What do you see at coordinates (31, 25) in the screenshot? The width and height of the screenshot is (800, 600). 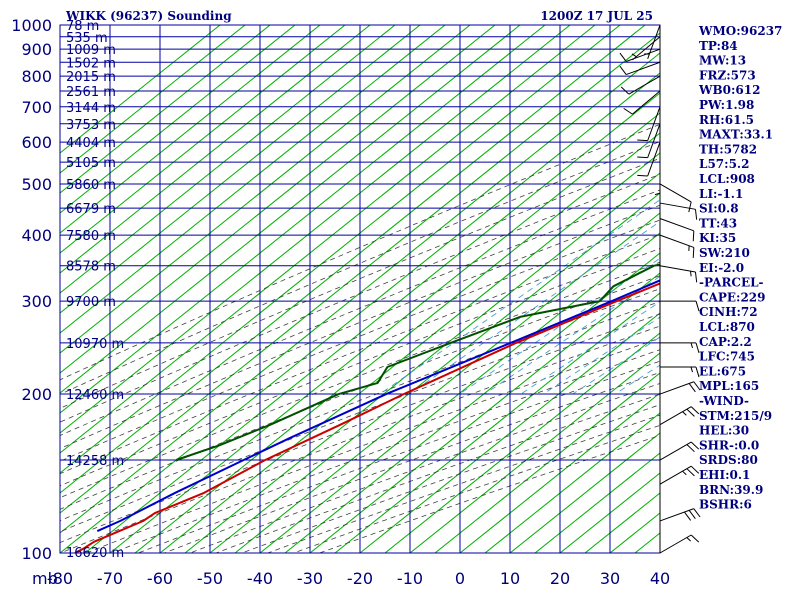 I see `pressure-tick-label: 1000` at bounding box center [31, 25].